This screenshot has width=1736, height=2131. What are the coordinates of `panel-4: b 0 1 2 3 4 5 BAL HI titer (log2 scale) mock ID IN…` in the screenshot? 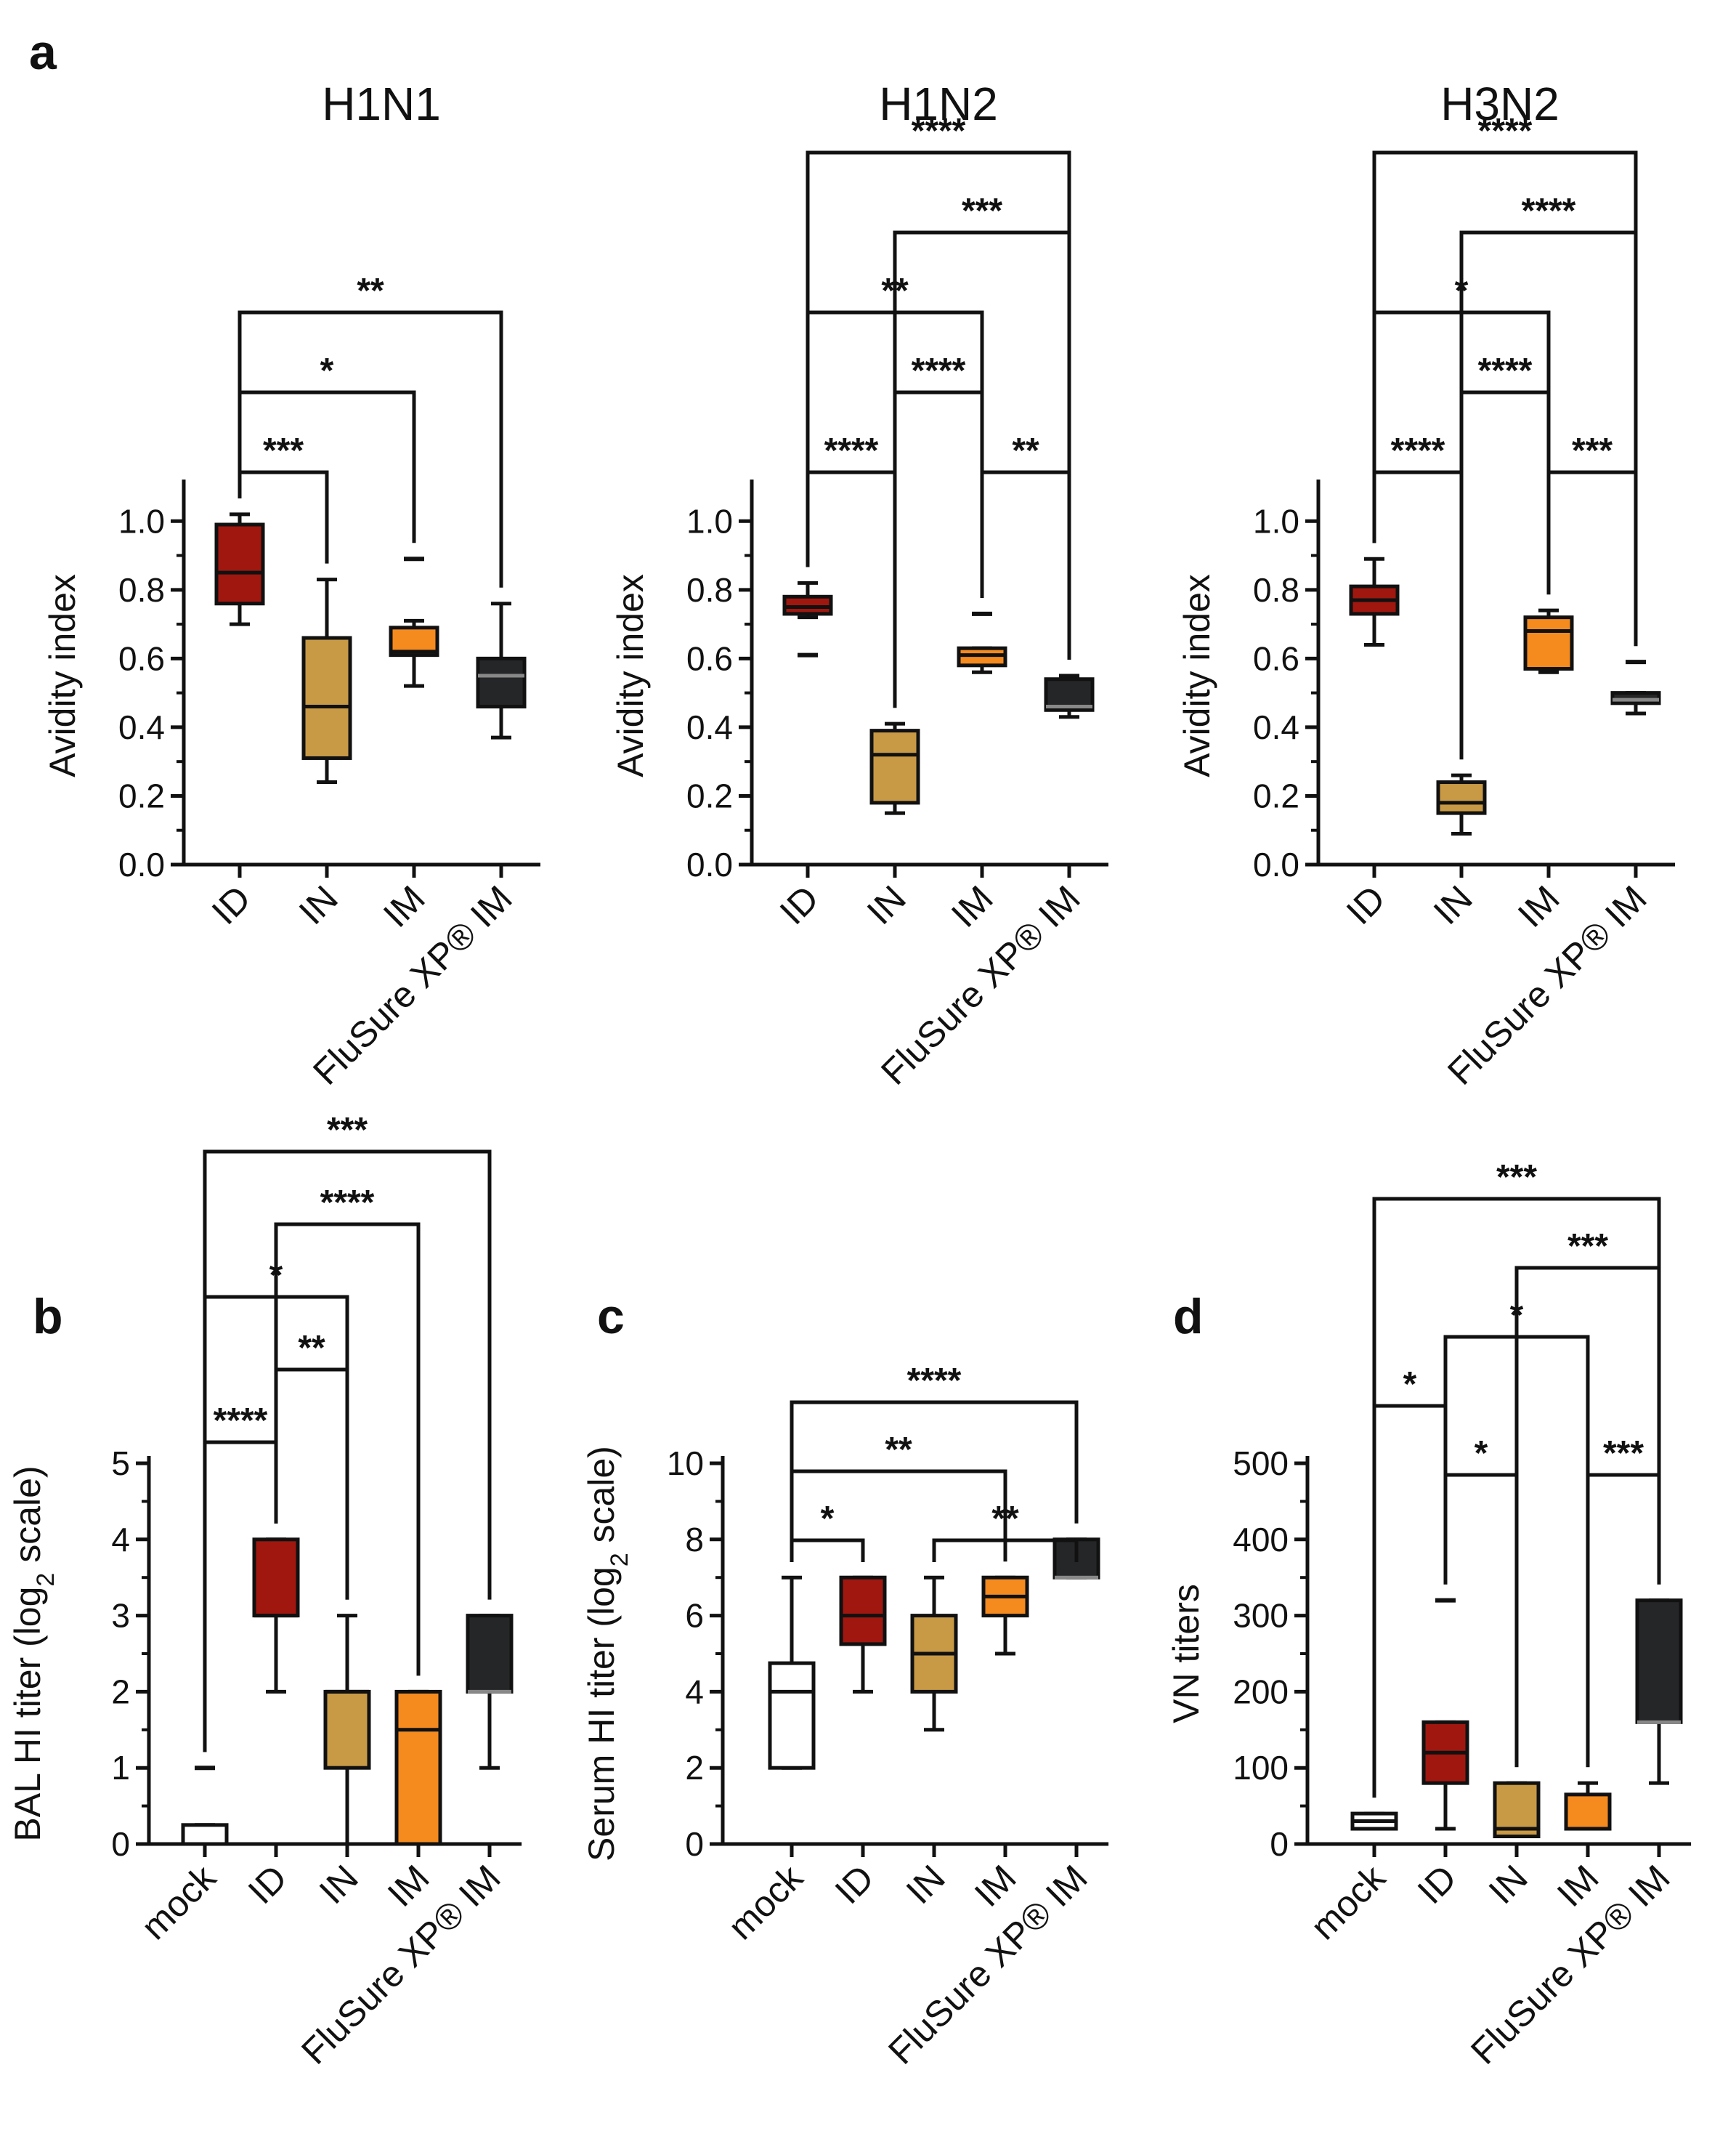 It's located at (264, 1591).